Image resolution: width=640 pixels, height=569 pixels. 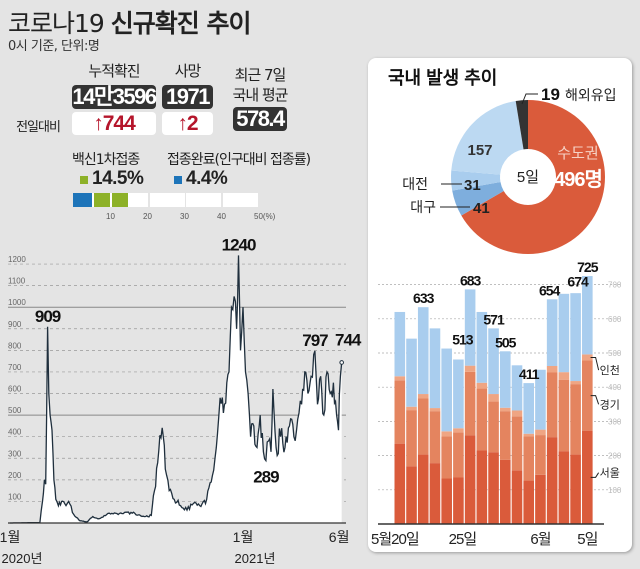 I want to click on y-tick-label: 200, so click(x=15, y=475).